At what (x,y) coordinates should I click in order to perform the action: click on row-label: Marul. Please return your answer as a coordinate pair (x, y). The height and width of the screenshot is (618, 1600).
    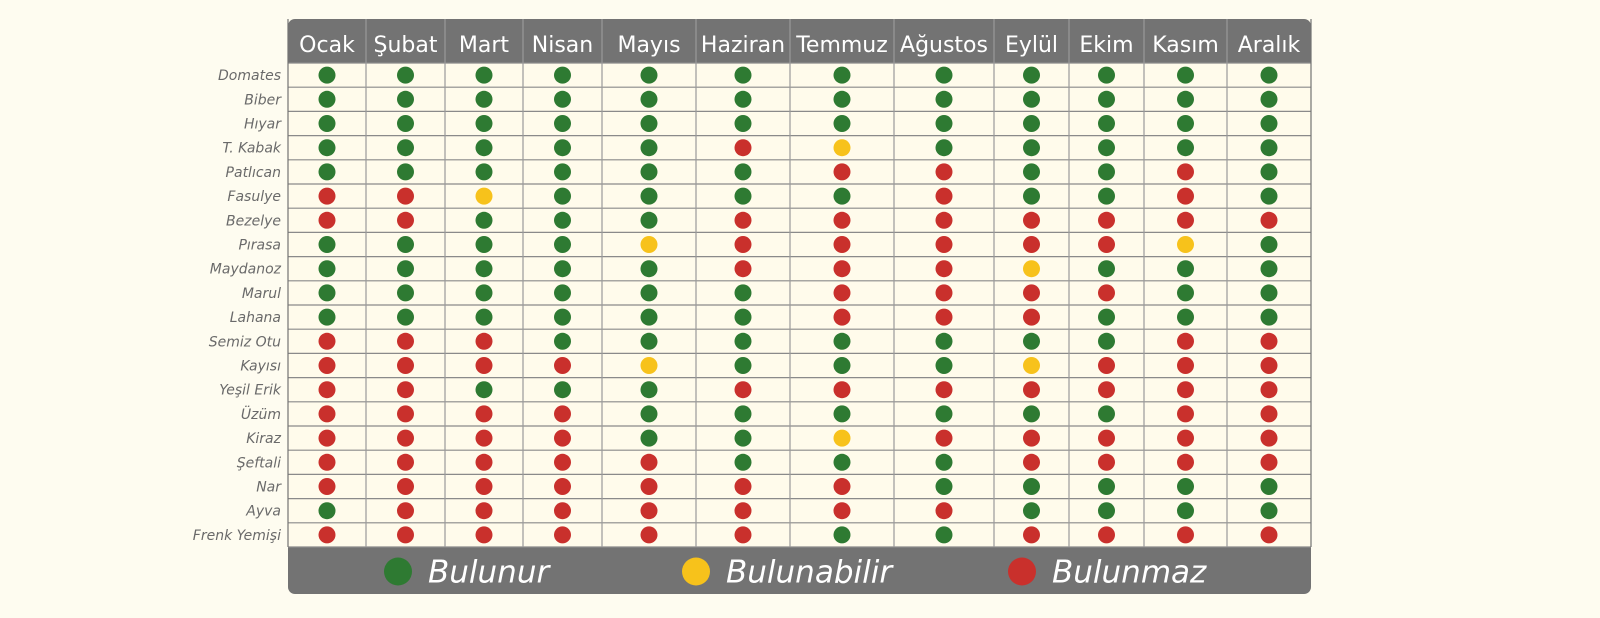
    Looking at the image, I should click on (261, 294).